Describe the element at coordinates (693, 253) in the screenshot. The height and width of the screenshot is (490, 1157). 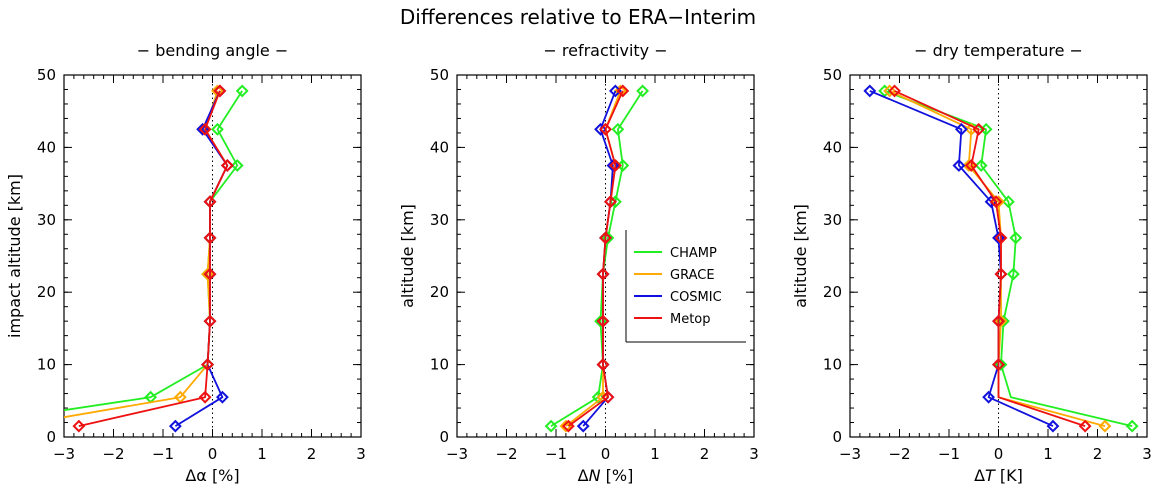
I see `legend-label: CHAMP` at that location.